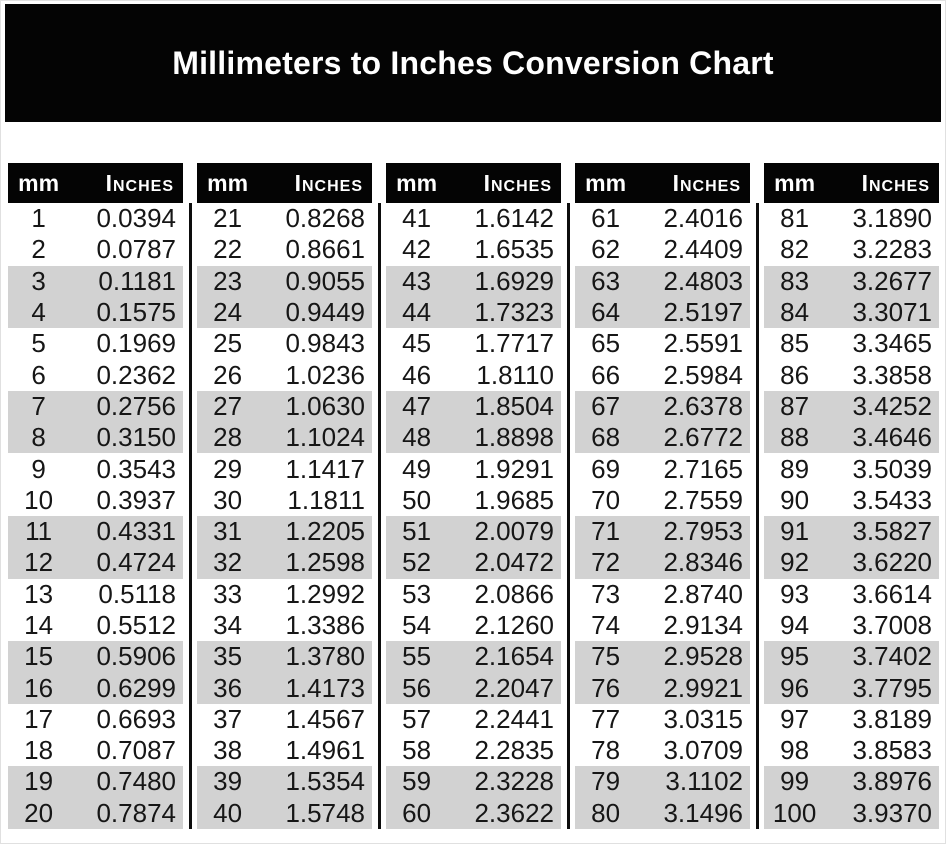 This screenshot has height=844, width=946. Describe the element at coordinates (473, 374) in the screenshot. I see `table-row: 46 1.8110` at that location.